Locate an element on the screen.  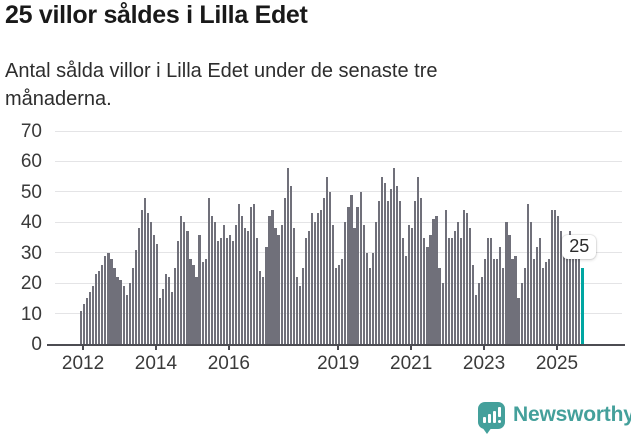
x-axis-label: 2023 is located at coordinates (484, 363).